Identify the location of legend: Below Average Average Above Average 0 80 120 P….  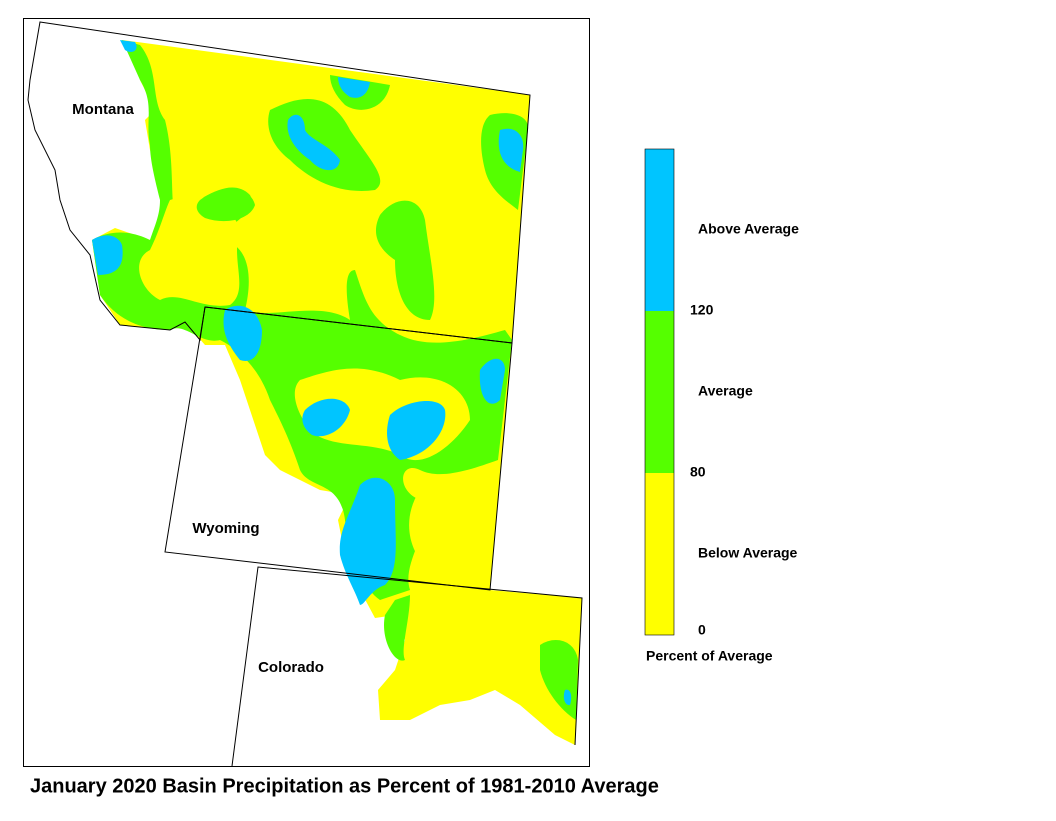
(721, 406).